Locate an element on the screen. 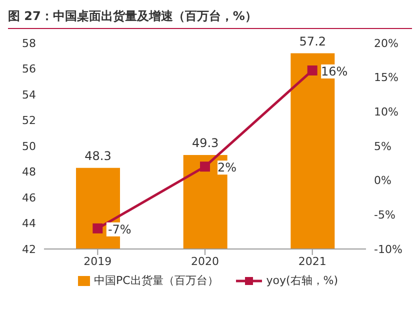 The width and height of the screenshot is (420, 327). y2-tick-label: 20% is located at coordinates (386, 43).